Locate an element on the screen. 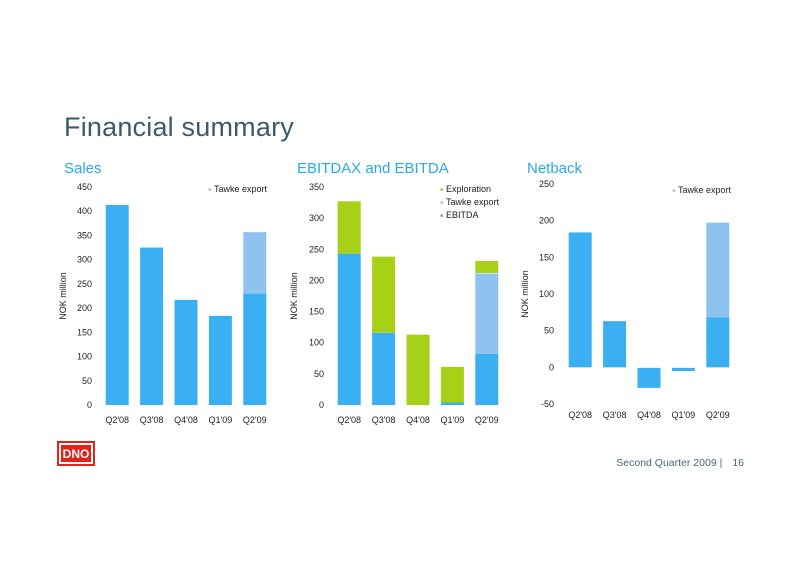  logo-text: DNO is located at coordinates (76, 454).